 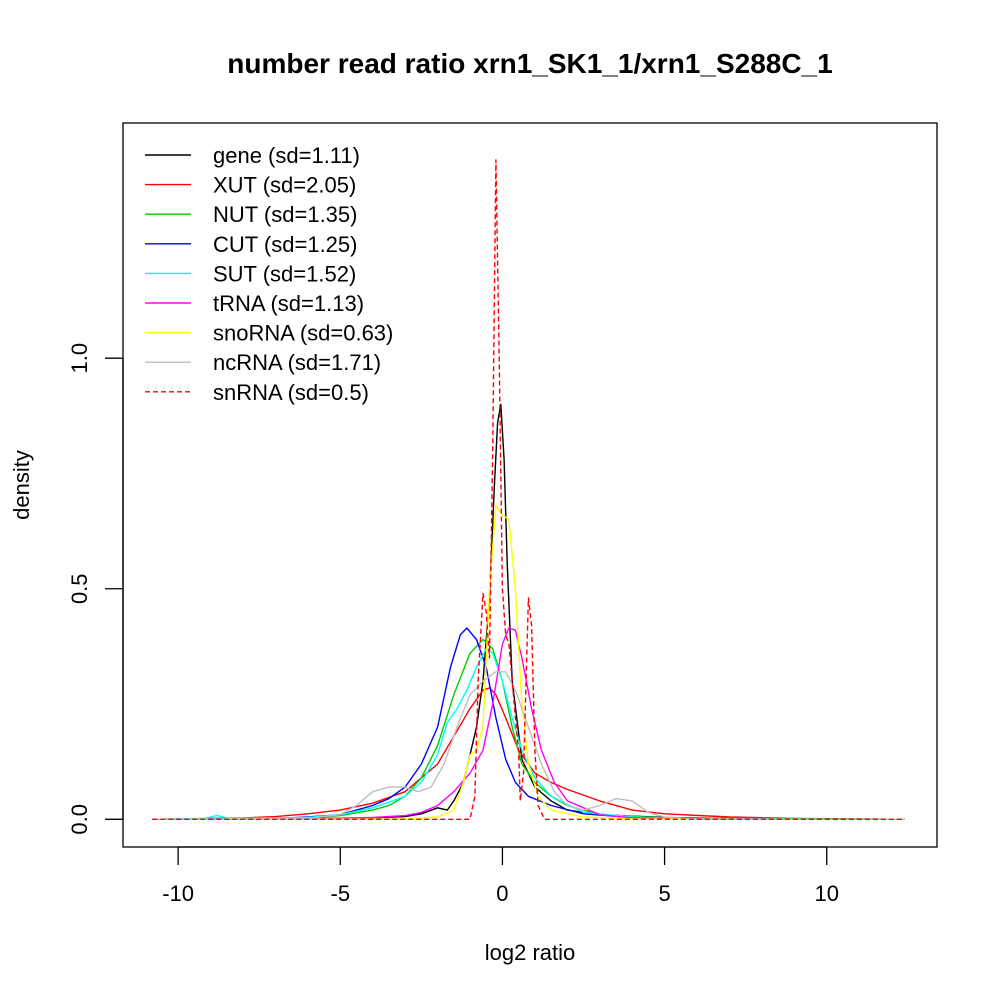 I want to click on x-axis-label: log2 ratio, so click(x=530, y=952).